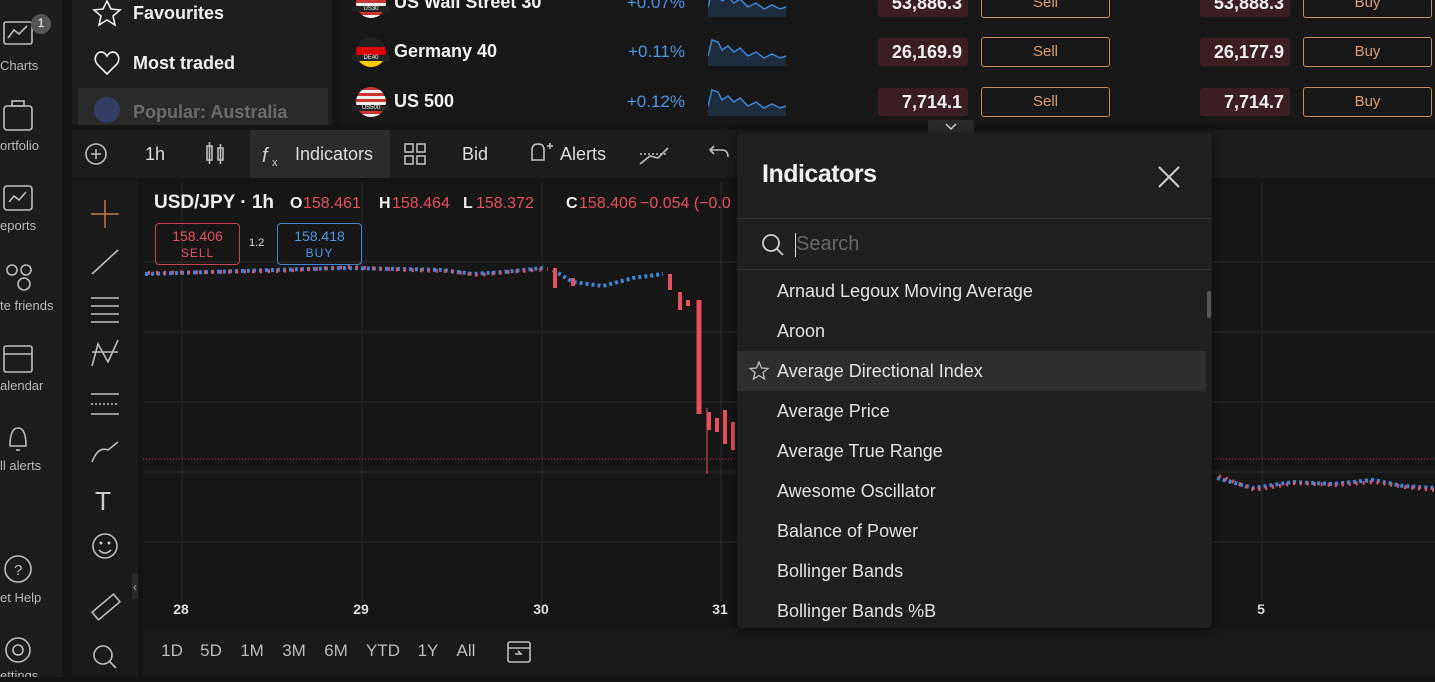 The width and height of the screenshot is (1435, 682). What do you see at coordinates (505, 203) in the screenshot?
I see `ohlc-value: 158.372` at bounding box center [505, 203].